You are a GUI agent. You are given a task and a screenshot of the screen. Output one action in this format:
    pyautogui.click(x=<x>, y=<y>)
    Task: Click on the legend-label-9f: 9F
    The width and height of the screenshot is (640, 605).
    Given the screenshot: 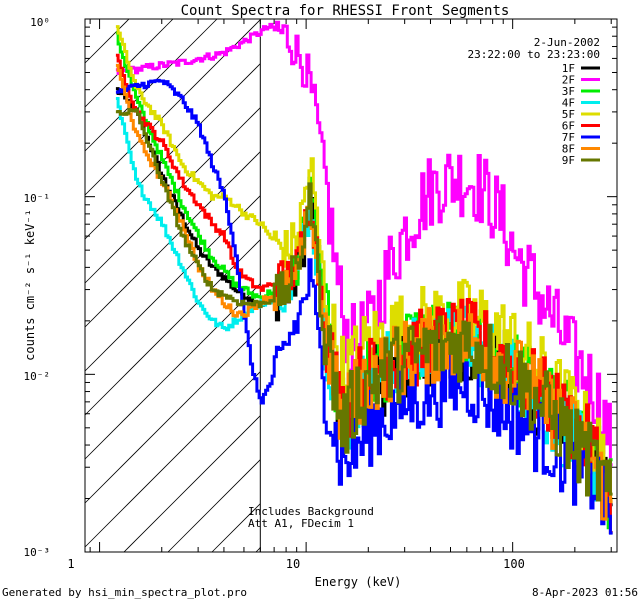 What is the action you would take?
    pyautogui.click(x=568, y=160)
    